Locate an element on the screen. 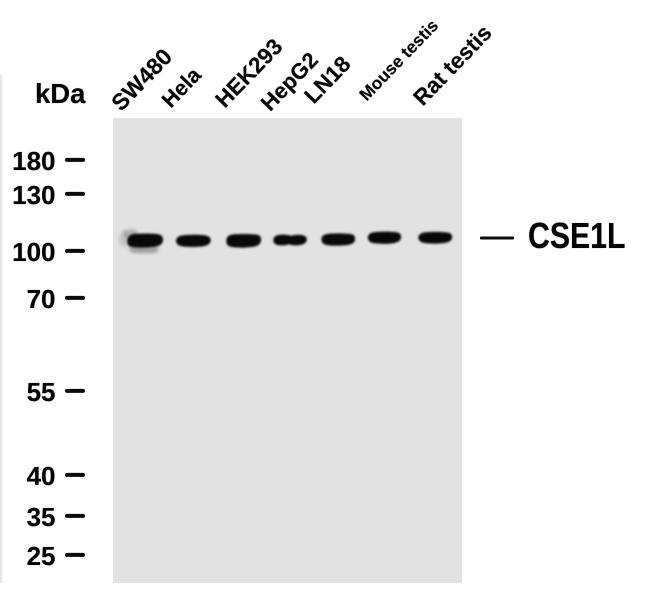 This screenshot has height=590, width=648. target-protein-label: CSE1L is located at coordinates (577, 236).